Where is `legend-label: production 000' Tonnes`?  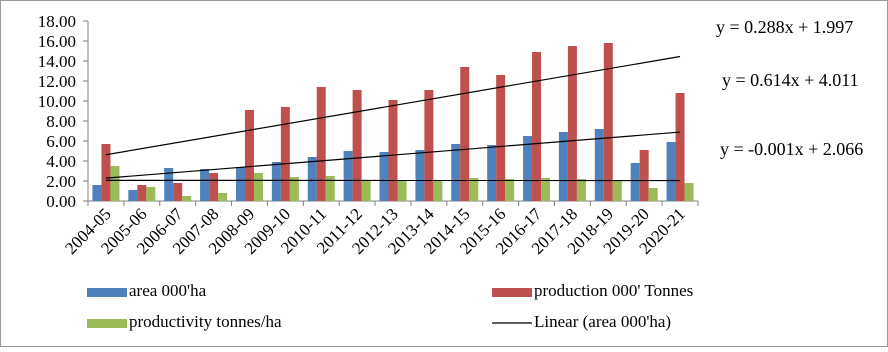 legend-label: production 000' Tonnes is located at coordinates (613, 290).